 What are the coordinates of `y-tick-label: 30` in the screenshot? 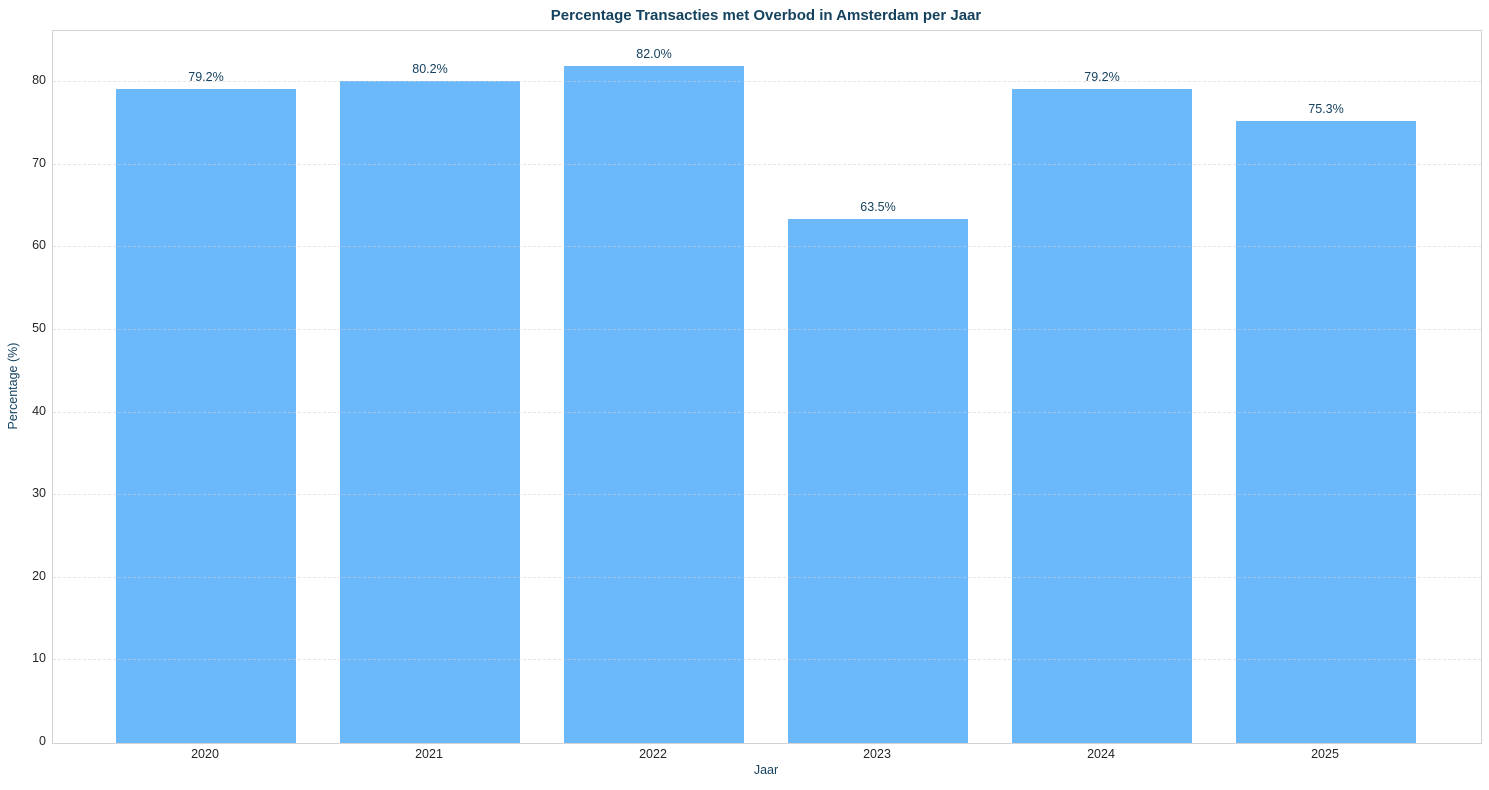 It's located at (39, 493).